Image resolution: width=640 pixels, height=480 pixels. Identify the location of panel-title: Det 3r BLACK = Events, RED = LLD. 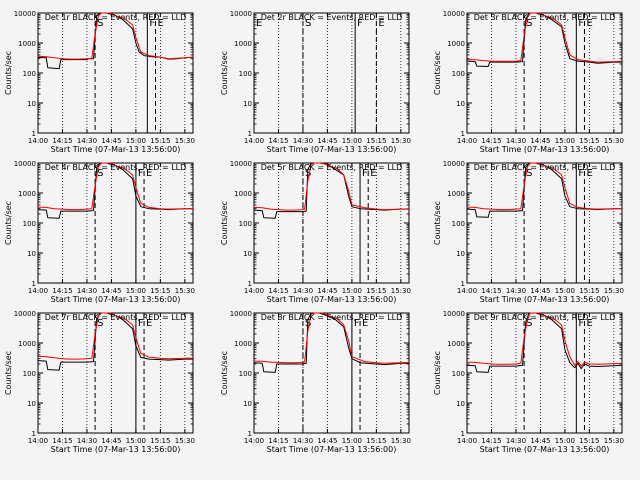
(545, 17).